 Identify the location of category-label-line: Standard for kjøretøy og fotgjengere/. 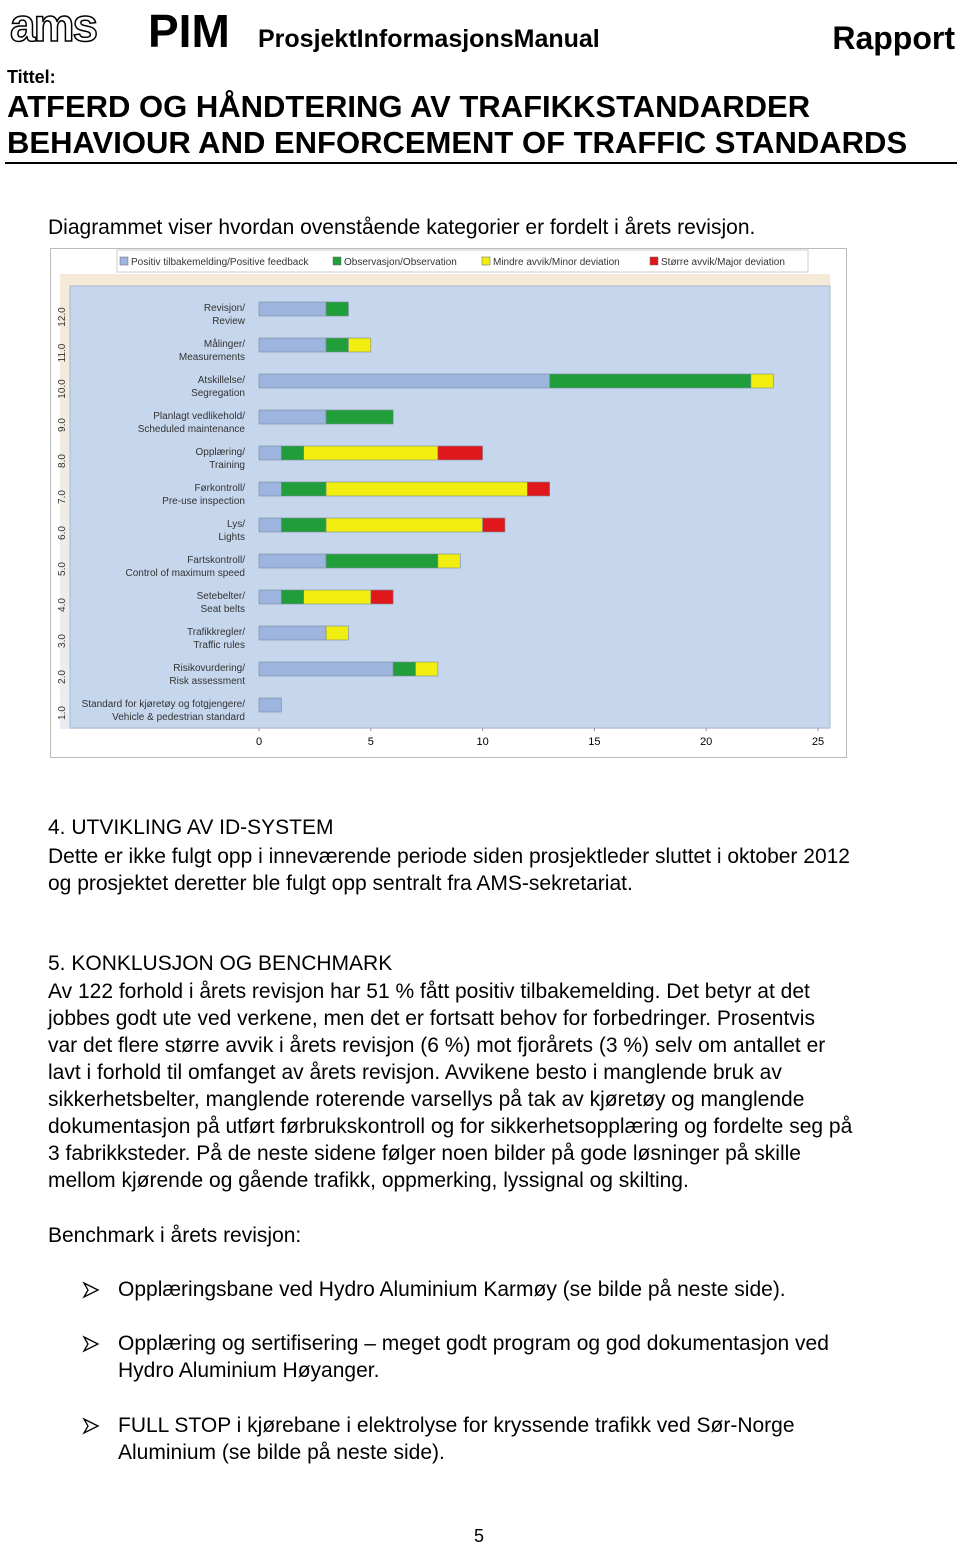
(164, 704).